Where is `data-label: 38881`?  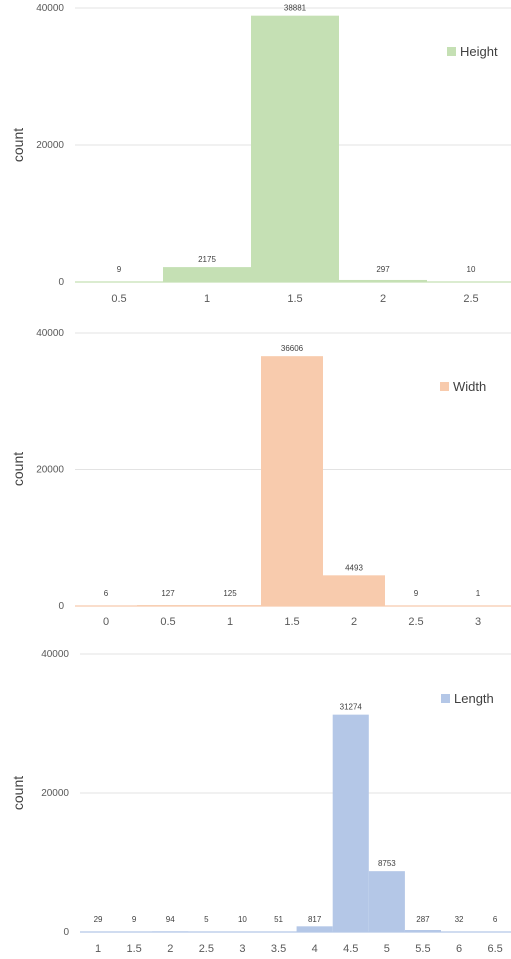
data-label: 38881 is located at coordinates (295, 8).